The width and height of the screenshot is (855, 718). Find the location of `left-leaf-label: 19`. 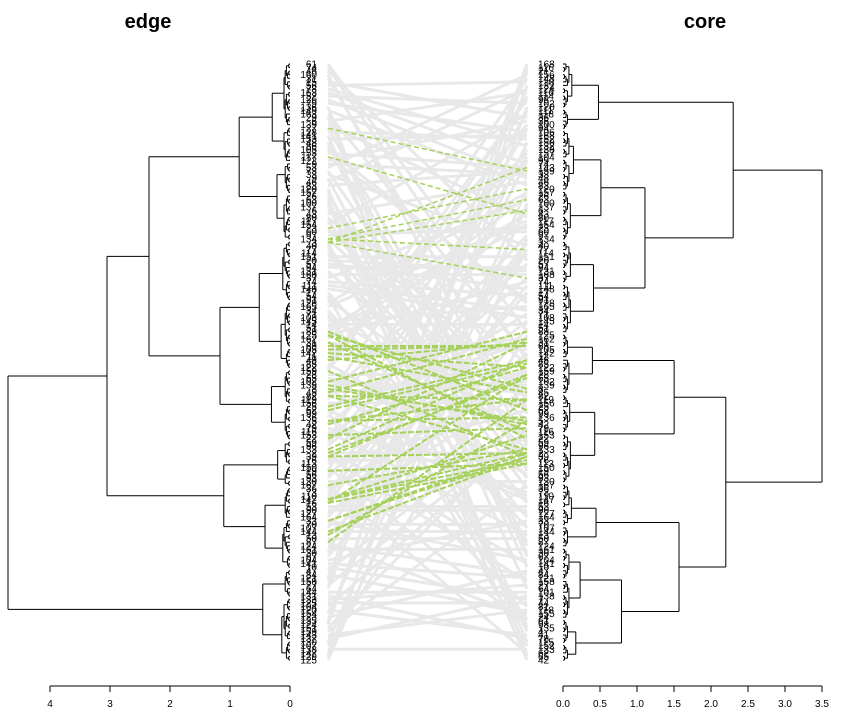

left-leaf-label: 19 is located at coordinates (312, 471).